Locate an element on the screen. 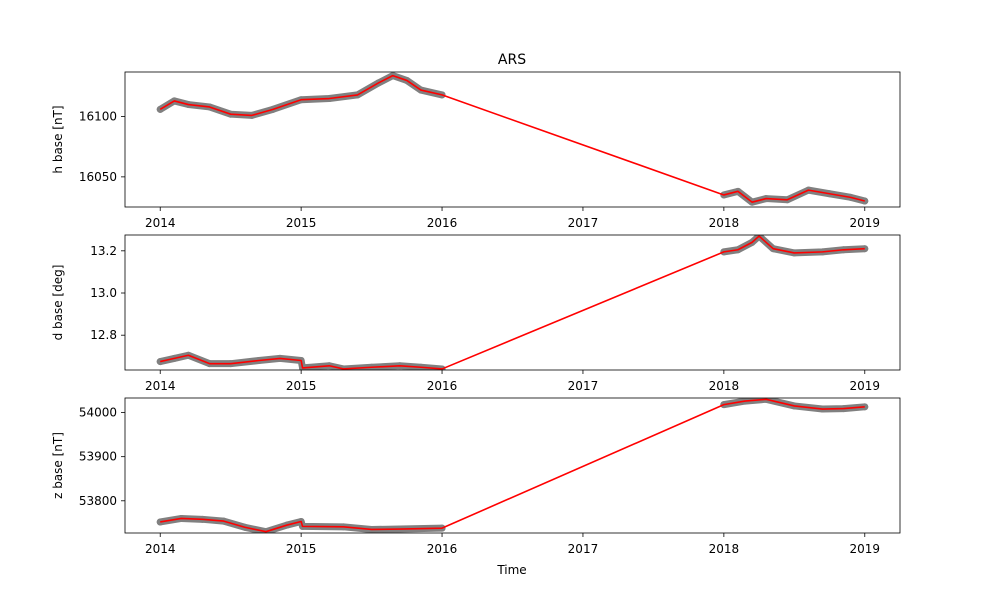 The height and width of the screenshot is (600, 1000). y-tick-label: 13.0 is located at coordinates (103, 293).